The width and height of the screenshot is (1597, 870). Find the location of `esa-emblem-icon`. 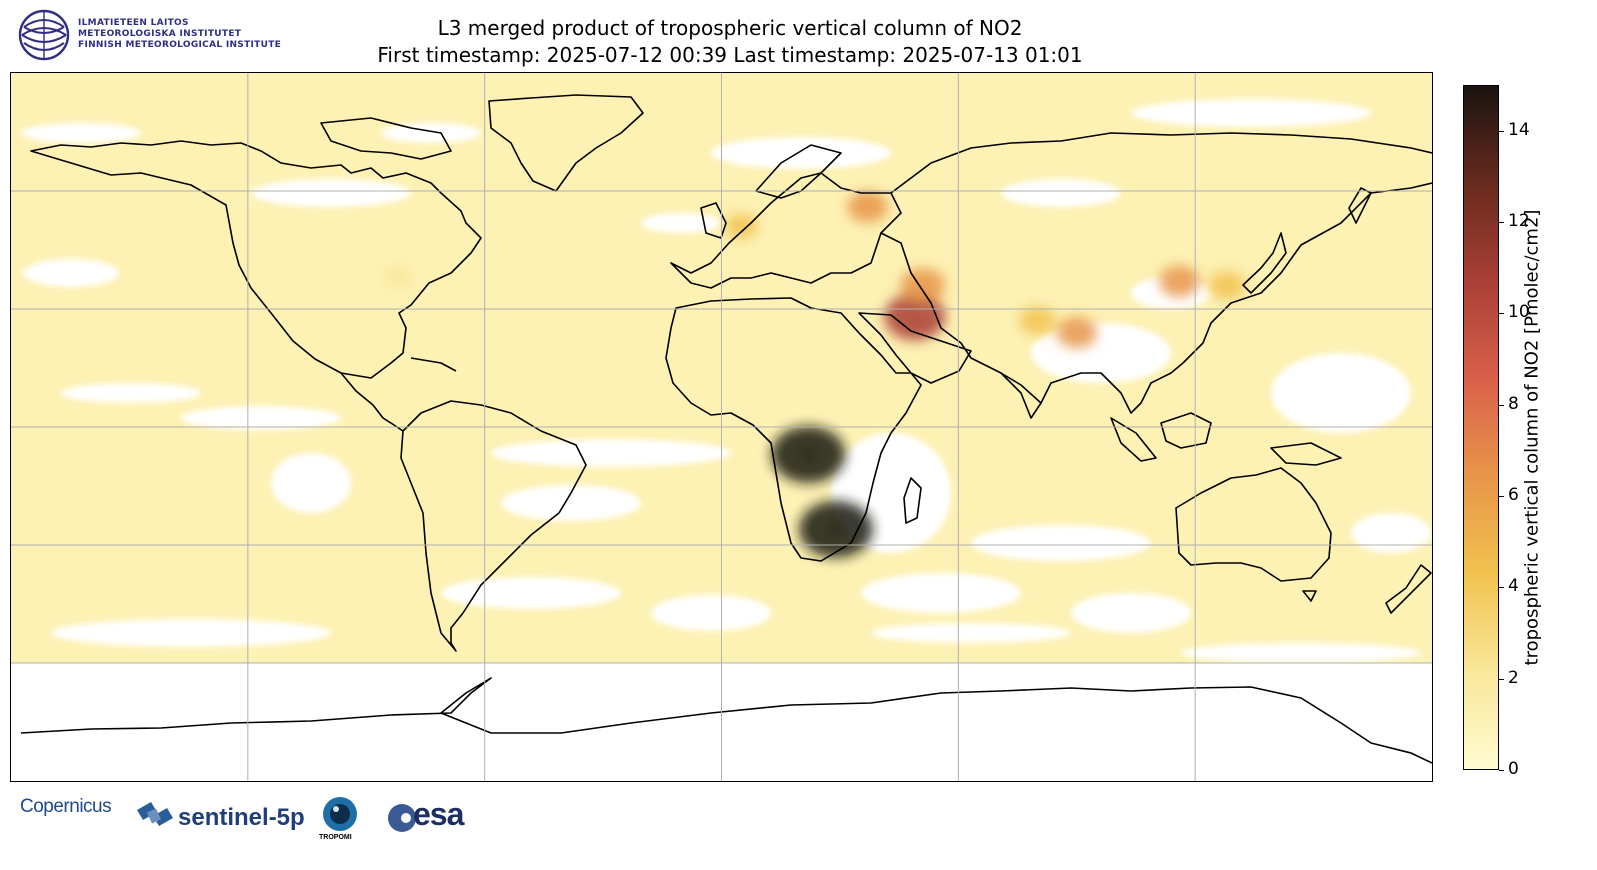

esa-emblem-icon is located at coordinates (402, 818).